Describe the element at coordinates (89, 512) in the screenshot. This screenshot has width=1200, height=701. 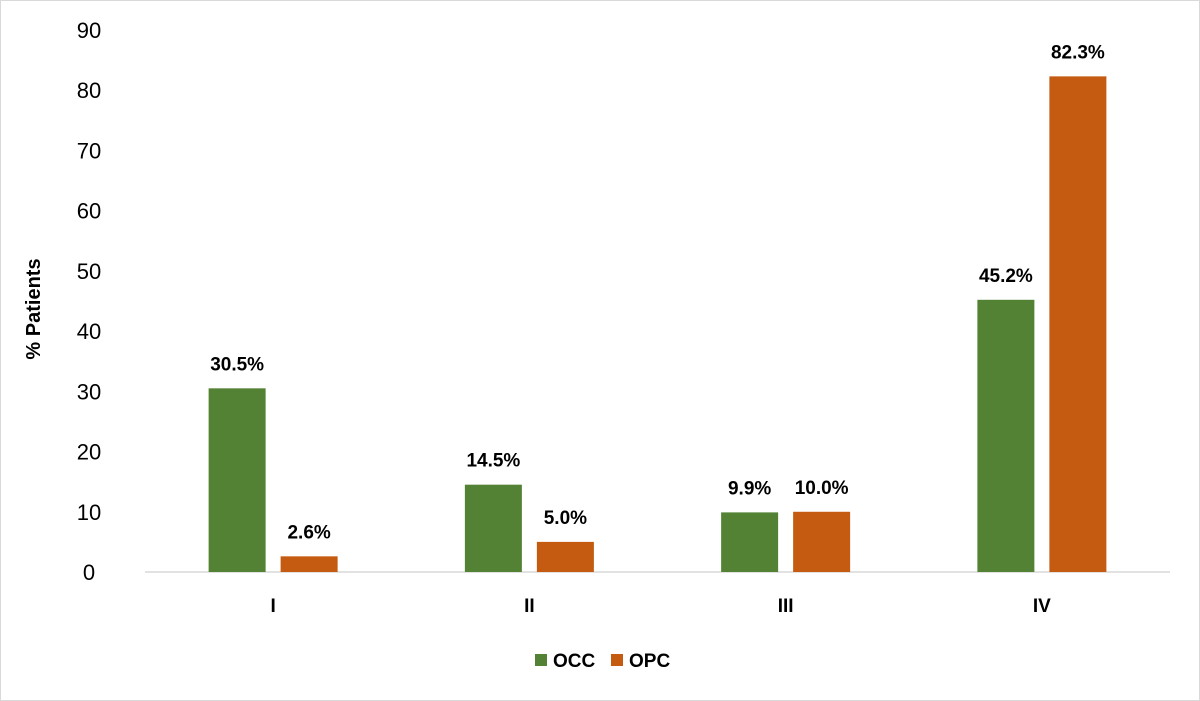
I see `y-tick-label: 10` at that location.